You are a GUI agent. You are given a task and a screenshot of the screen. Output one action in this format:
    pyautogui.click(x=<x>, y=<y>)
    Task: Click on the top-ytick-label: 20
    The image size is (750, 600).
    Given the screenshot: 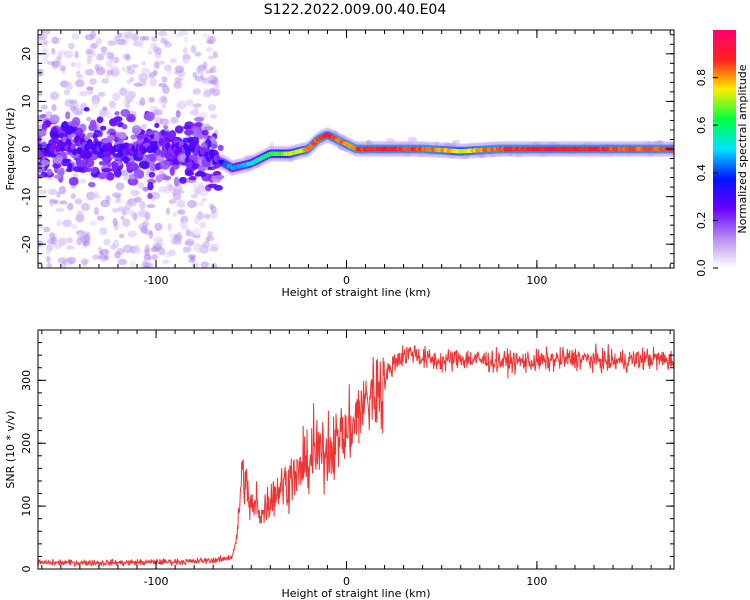 What is the action you would take?
    pyautogui.click(x=26, y=54)
    